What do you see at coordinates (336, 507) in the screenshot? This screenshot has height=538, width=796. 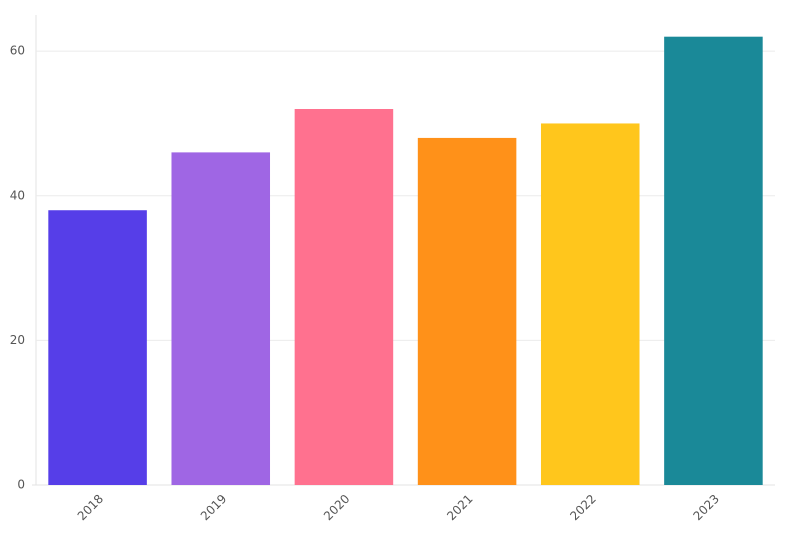 I see `x-tick-label: 2020` at bounding box center [336, 507].